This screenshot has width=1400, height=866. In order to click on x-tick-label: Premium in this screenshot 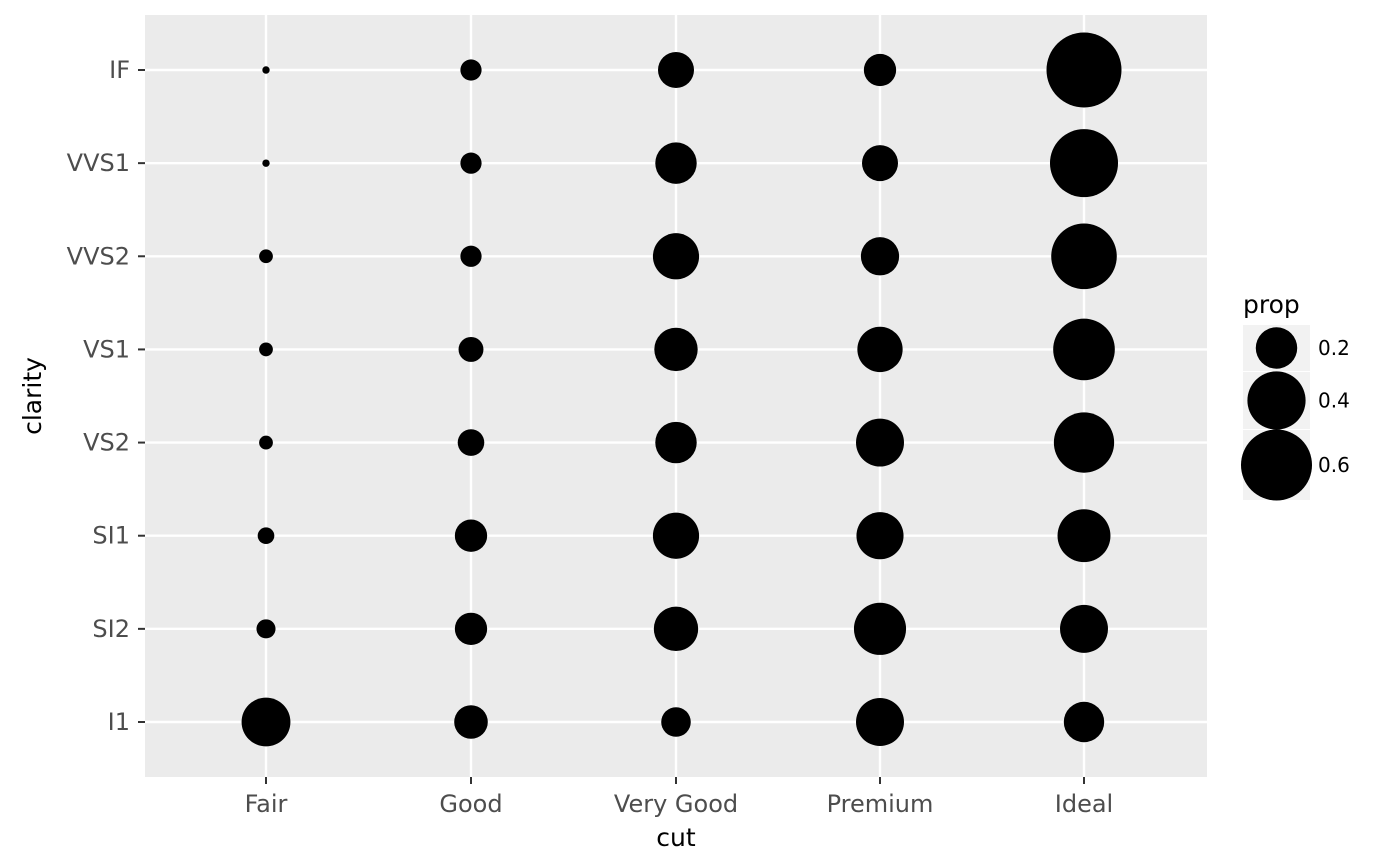, I will do `click(880, 804)`.